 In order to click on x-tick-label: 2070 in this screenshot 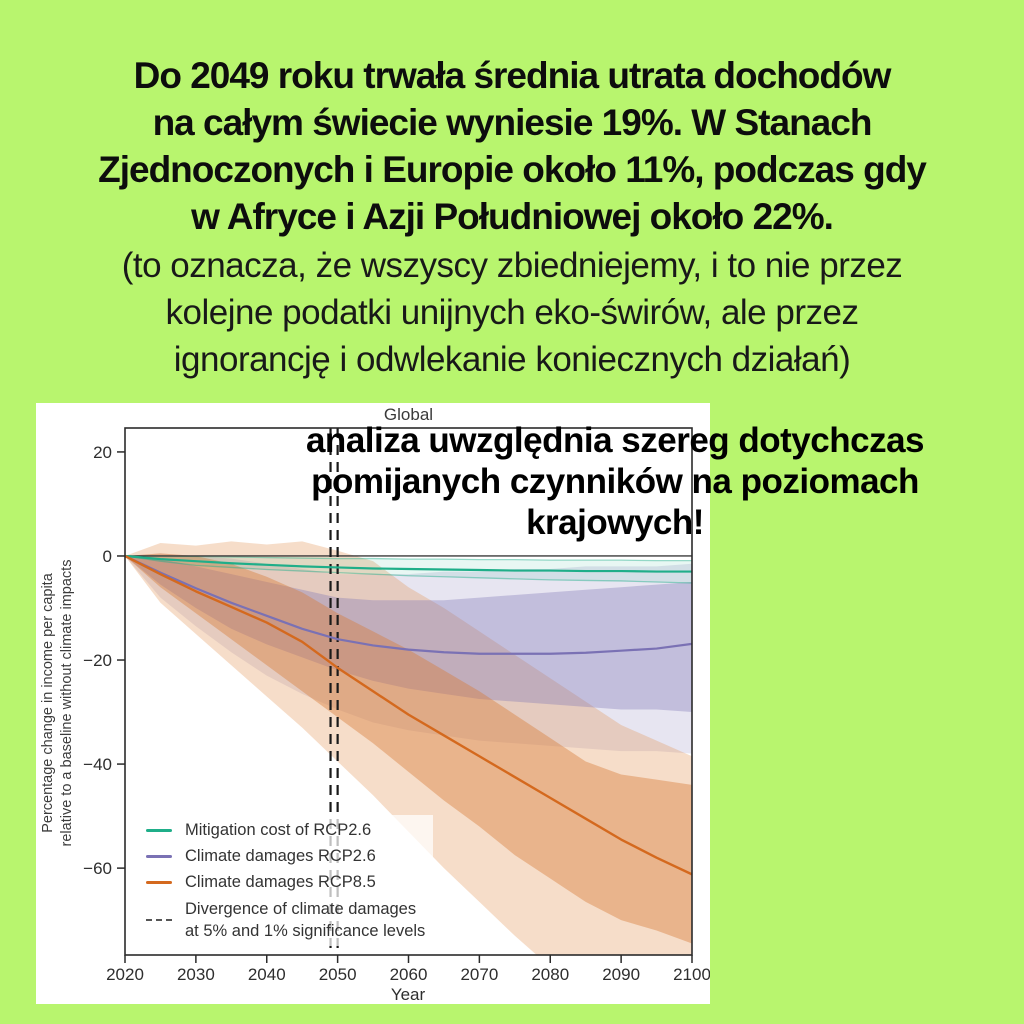, I will do `click(479, 974)`.